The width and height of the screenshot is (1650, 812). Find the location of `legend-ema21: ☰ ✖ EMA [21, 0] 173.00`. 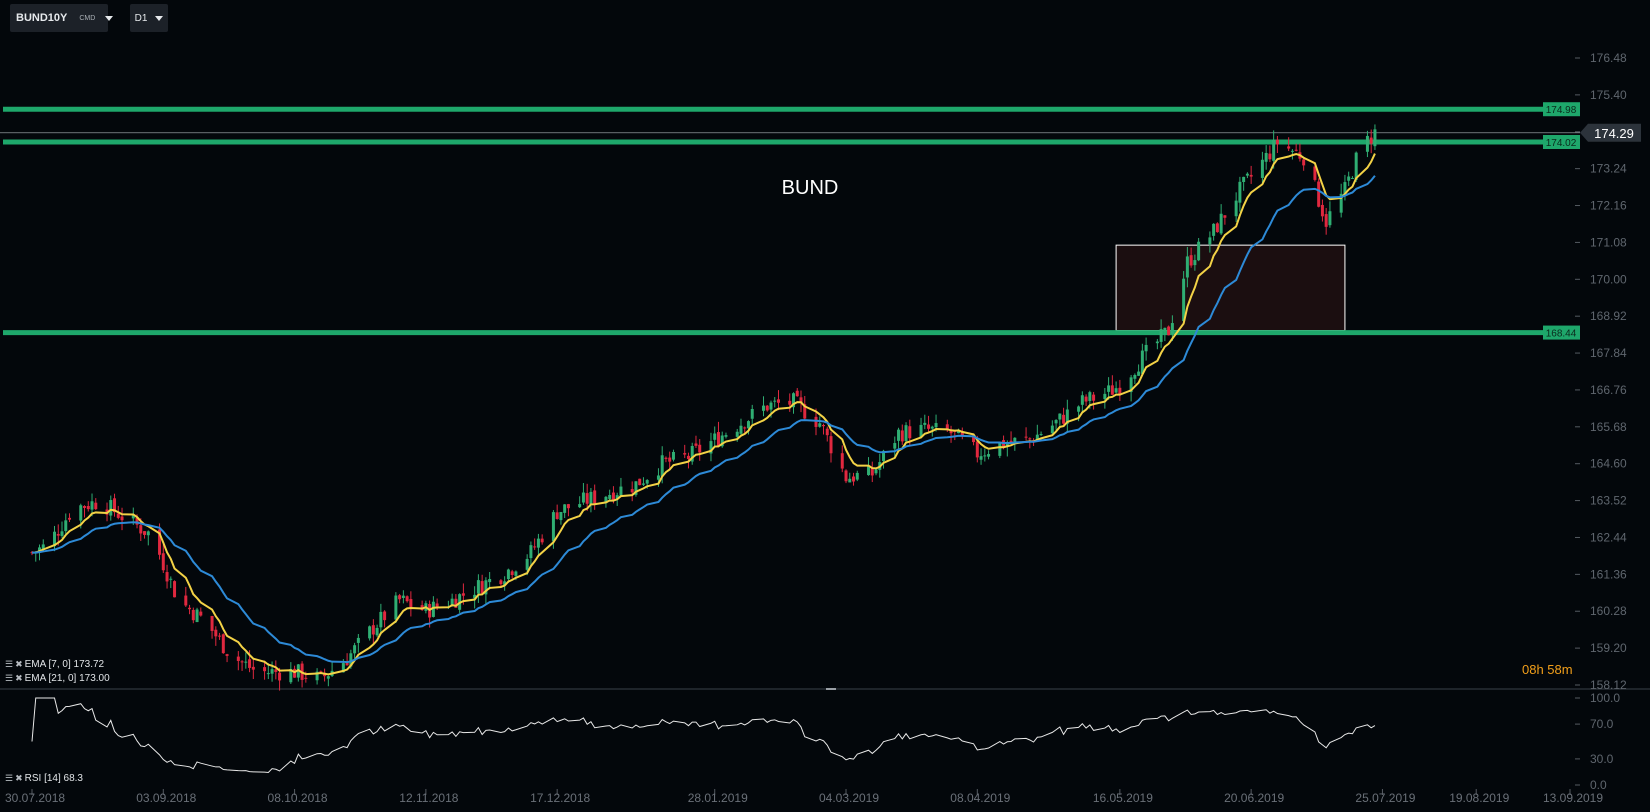

legend-ema21: ☰ ✖ EMA [21, 0] 173.00 is located at coordinates (57, 678).